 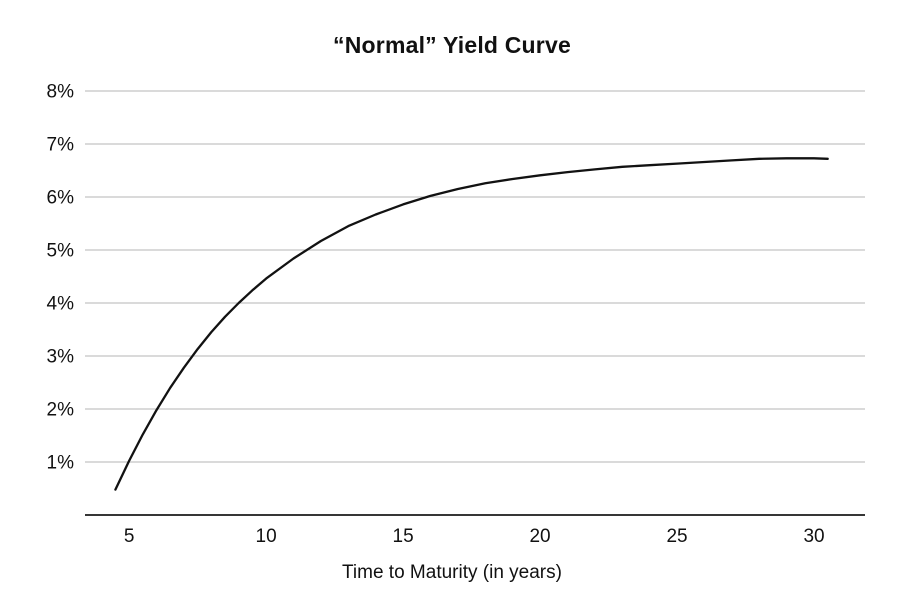 What do you see at coordinates (61, 410) in the screenshot?
I see `y-tick-label: 2%` at bounding box center [61, 410].